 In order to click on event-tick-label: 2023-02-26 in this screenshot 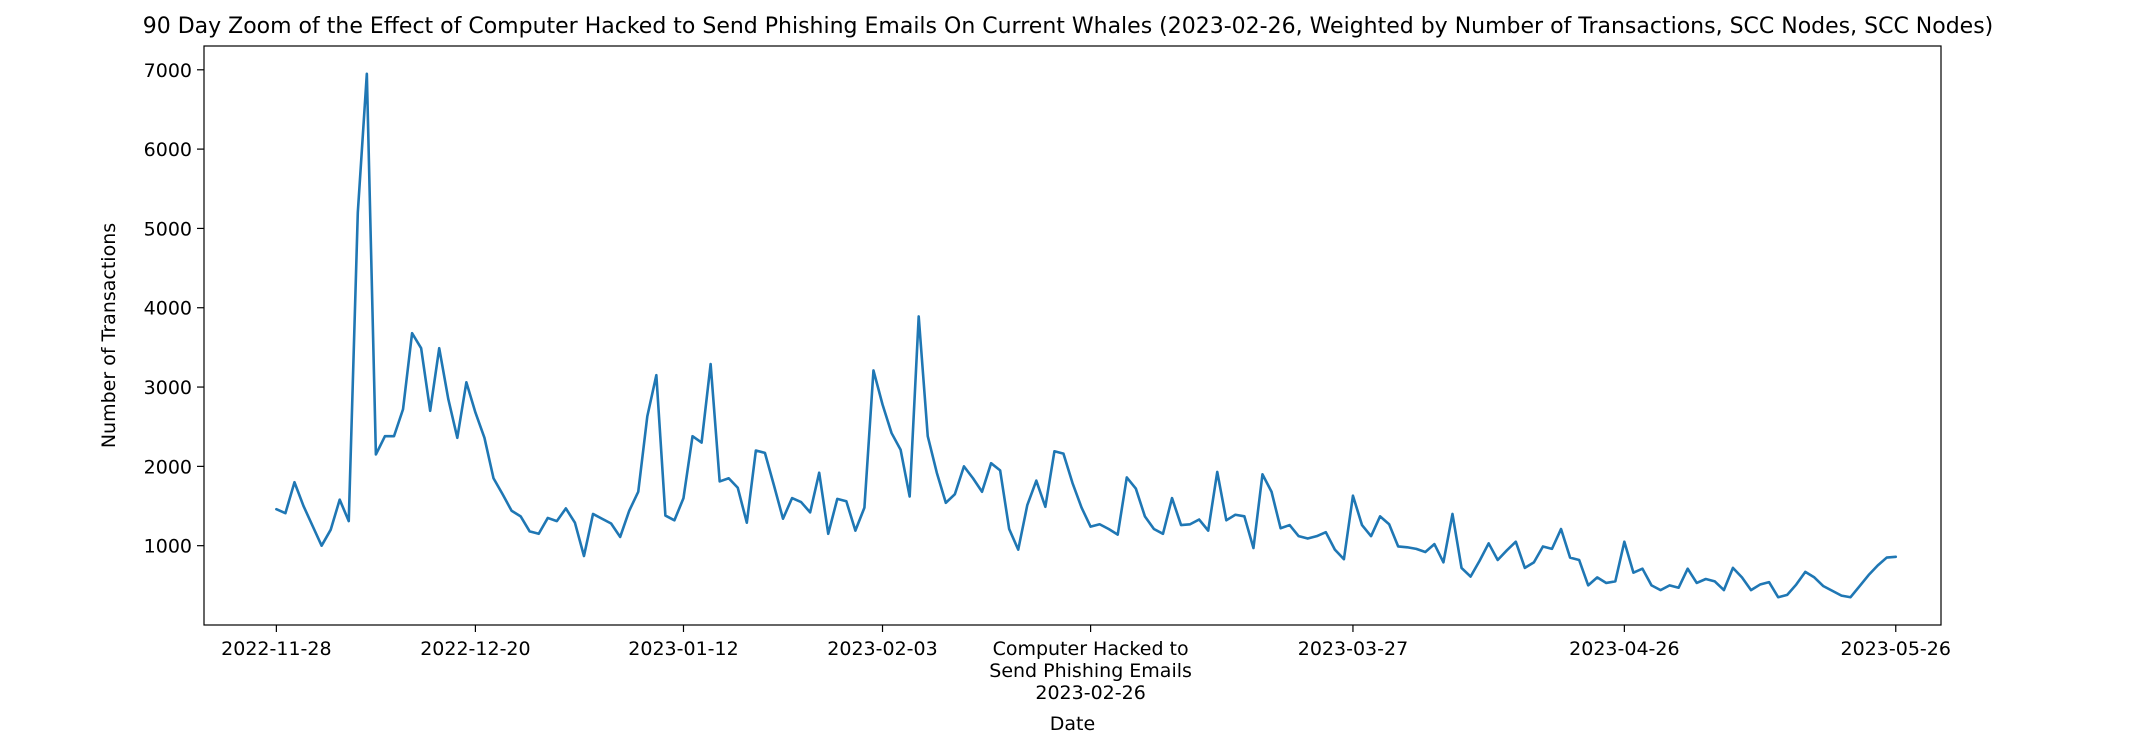, I will do `click(1090, 693)`.